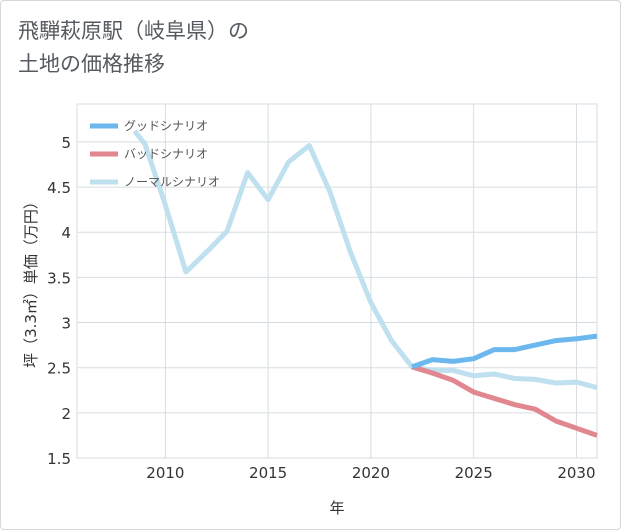 Image resolution: width=621 pixels, height=530 pixels. Describe the element at coordinates (66, 324) in the screenshot. I see `y-tick-label: 3` at that location.